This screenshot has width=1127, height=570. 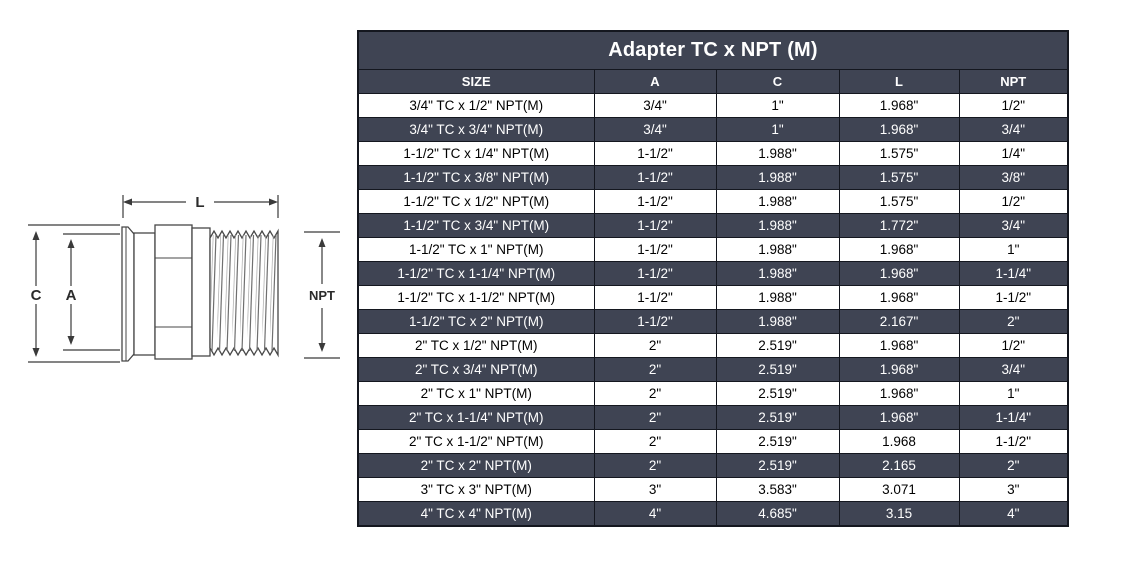 I want to click on table-cell: 1-1/2" TC x 3/8" NPT(M), so click(x=476, y=177).